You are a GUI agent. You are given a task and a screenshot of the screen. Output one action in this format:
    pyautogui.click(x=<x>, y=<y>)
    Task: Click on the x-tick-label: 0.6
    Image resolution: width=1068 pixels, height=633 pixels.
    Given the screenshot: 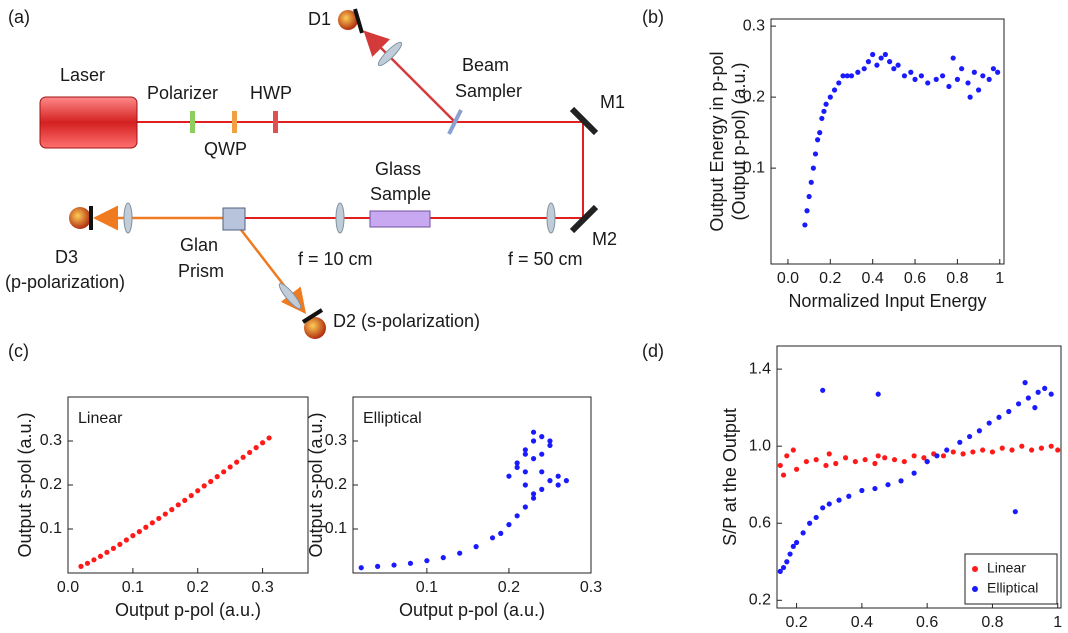 What is the action you would take?
    pyautogui.click(x=927, y=622)
    